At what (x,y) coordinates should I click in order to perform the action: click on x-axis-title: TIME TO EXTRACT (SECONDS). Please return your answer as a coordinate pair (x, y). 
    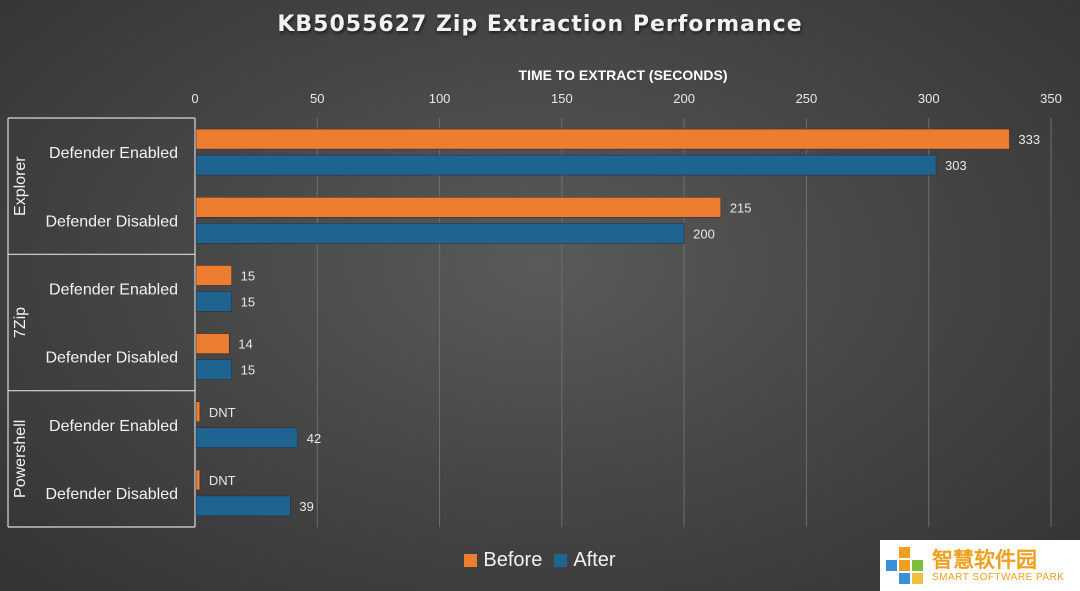
    Looking at the image, I should click on (623, 75).